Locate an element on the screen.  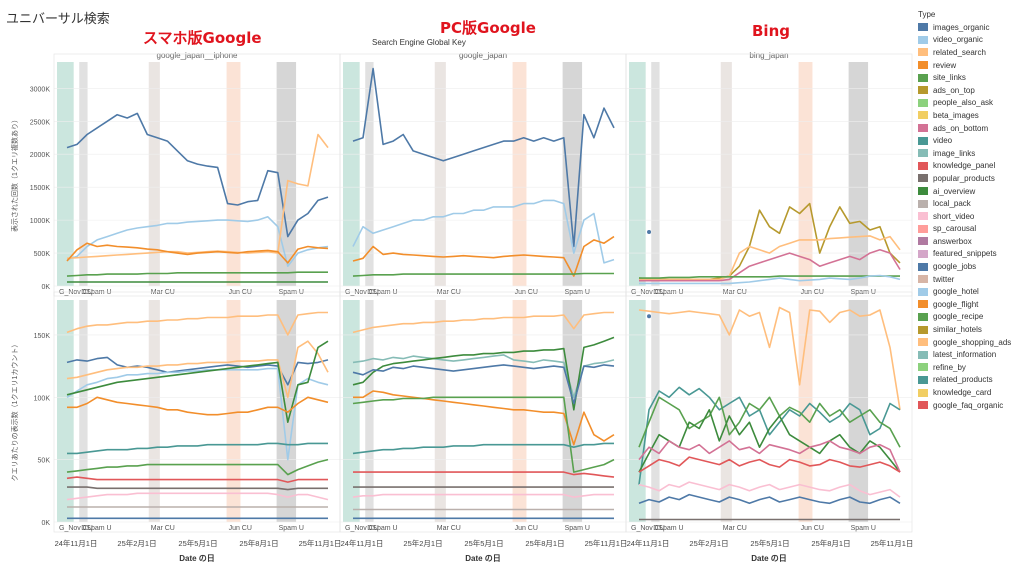
legend-item-local_pack: local_pack is located at coordinates (970, 203).